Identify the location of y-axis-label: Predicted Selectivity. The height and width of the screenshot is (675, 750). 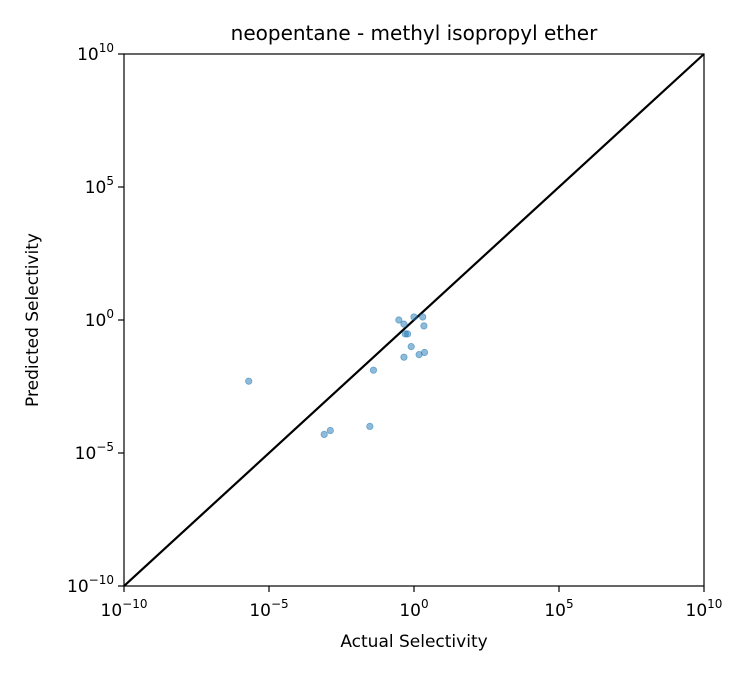
(33, 320).